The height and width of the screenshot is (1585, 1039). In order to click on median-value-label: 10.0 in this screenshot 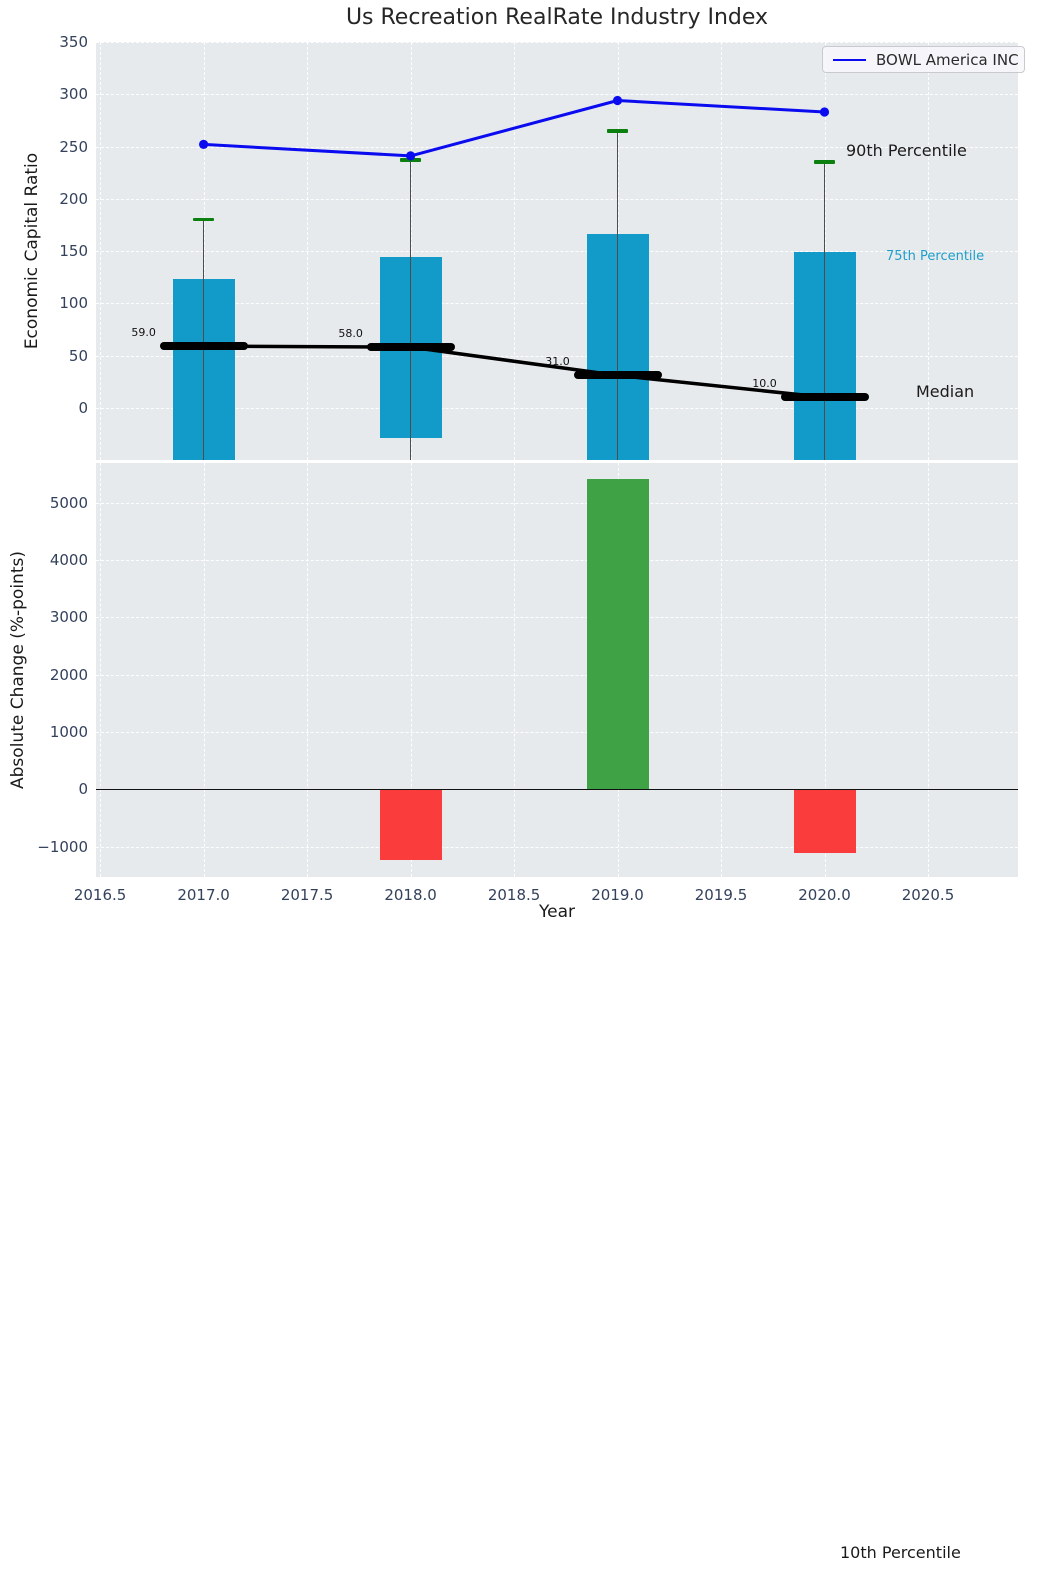, I will do `click(764, 384)`.